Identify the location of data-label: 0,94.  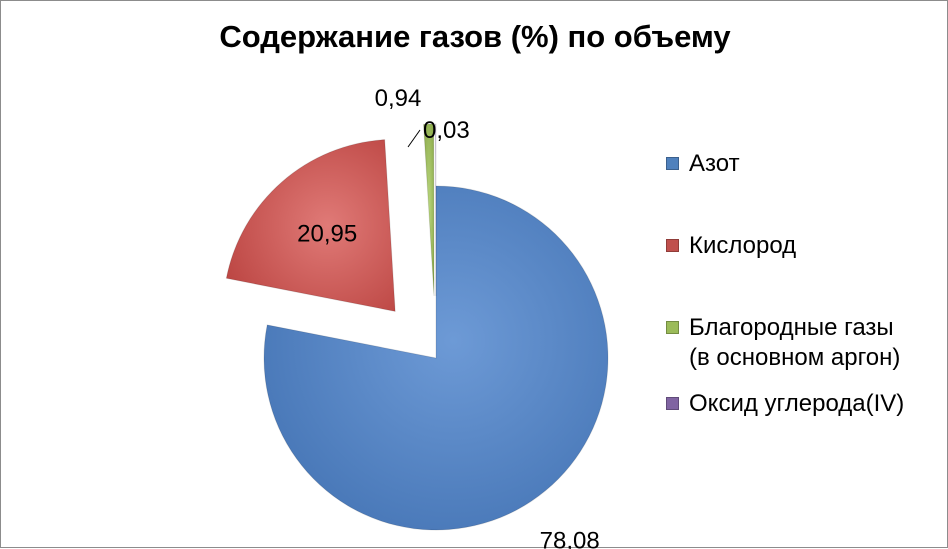
(398, 98).